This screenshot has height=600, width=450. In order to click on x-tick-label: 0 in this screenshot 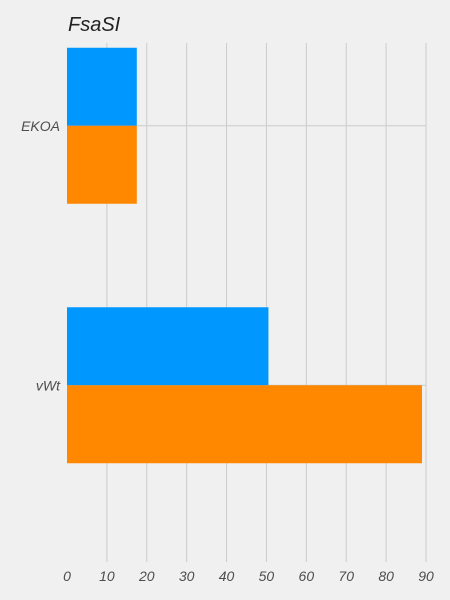, I will do `click(67, 576)`.